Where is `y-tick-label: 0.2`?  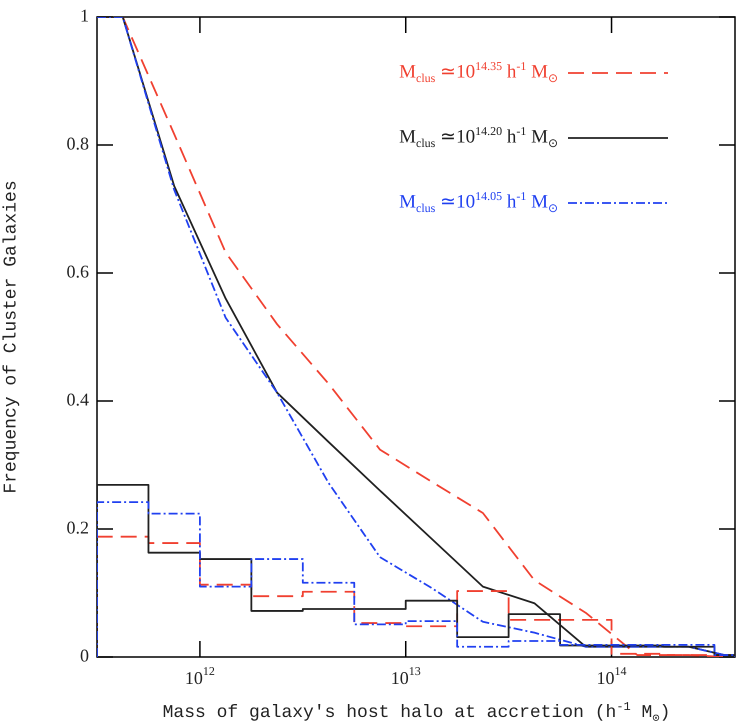
y-tick-label: 0.2 is located at coordinates (77, 528).